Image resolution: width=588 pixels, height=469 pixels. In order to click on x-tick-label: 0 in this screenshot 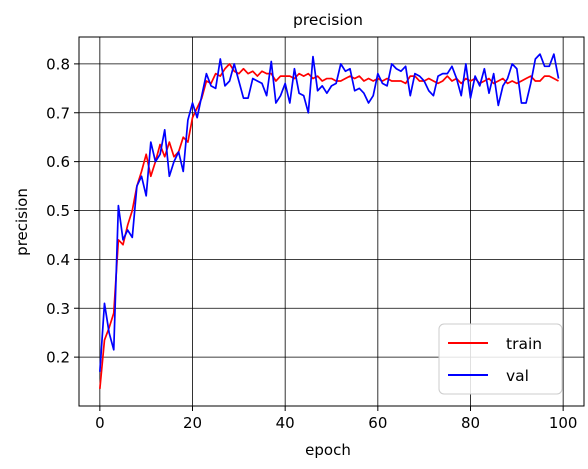, I will do `click(100, 423)`.